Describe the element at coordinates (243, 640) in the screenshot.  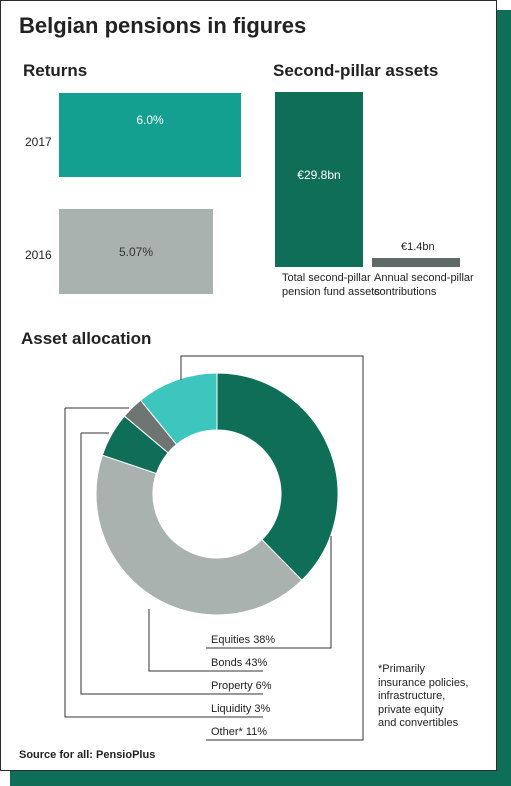
I see `legend-equities: Equities 38%` at that location.